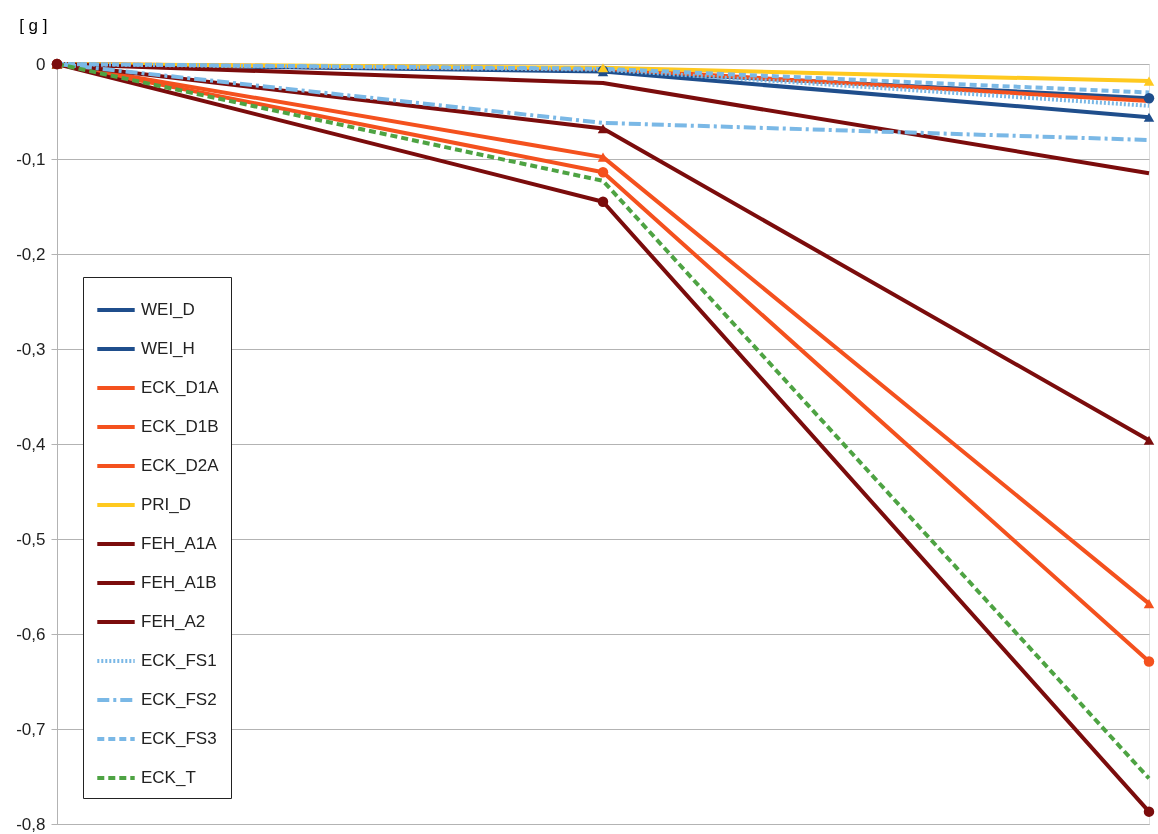 Image resolution: width=1158 pixels, height=834 pixels. I want to click on legend-label: ECK_FS1, so click(179, 660).